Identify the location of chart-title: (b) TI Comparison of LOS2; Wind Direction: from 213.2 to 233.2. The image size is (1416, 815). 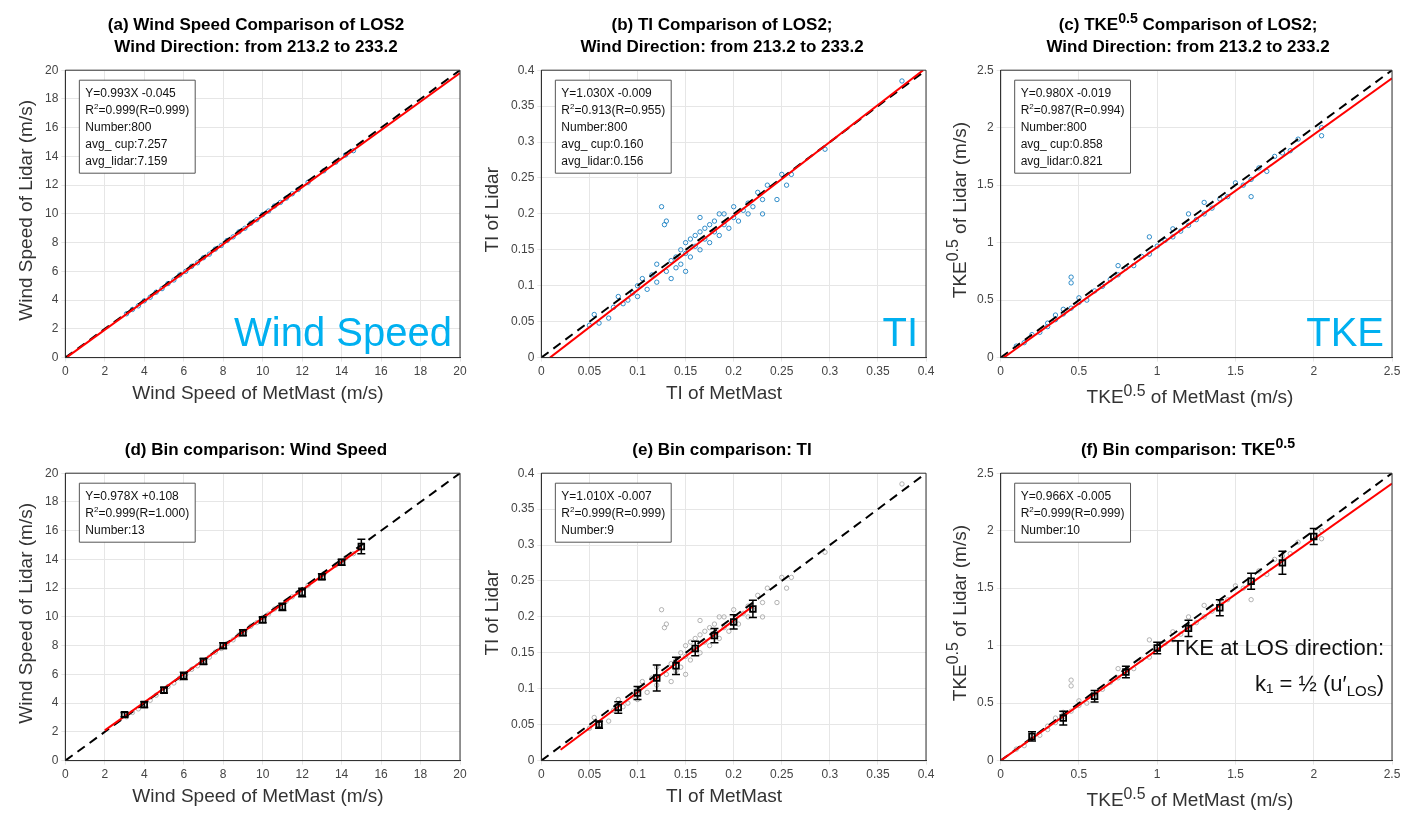
(722, 36).